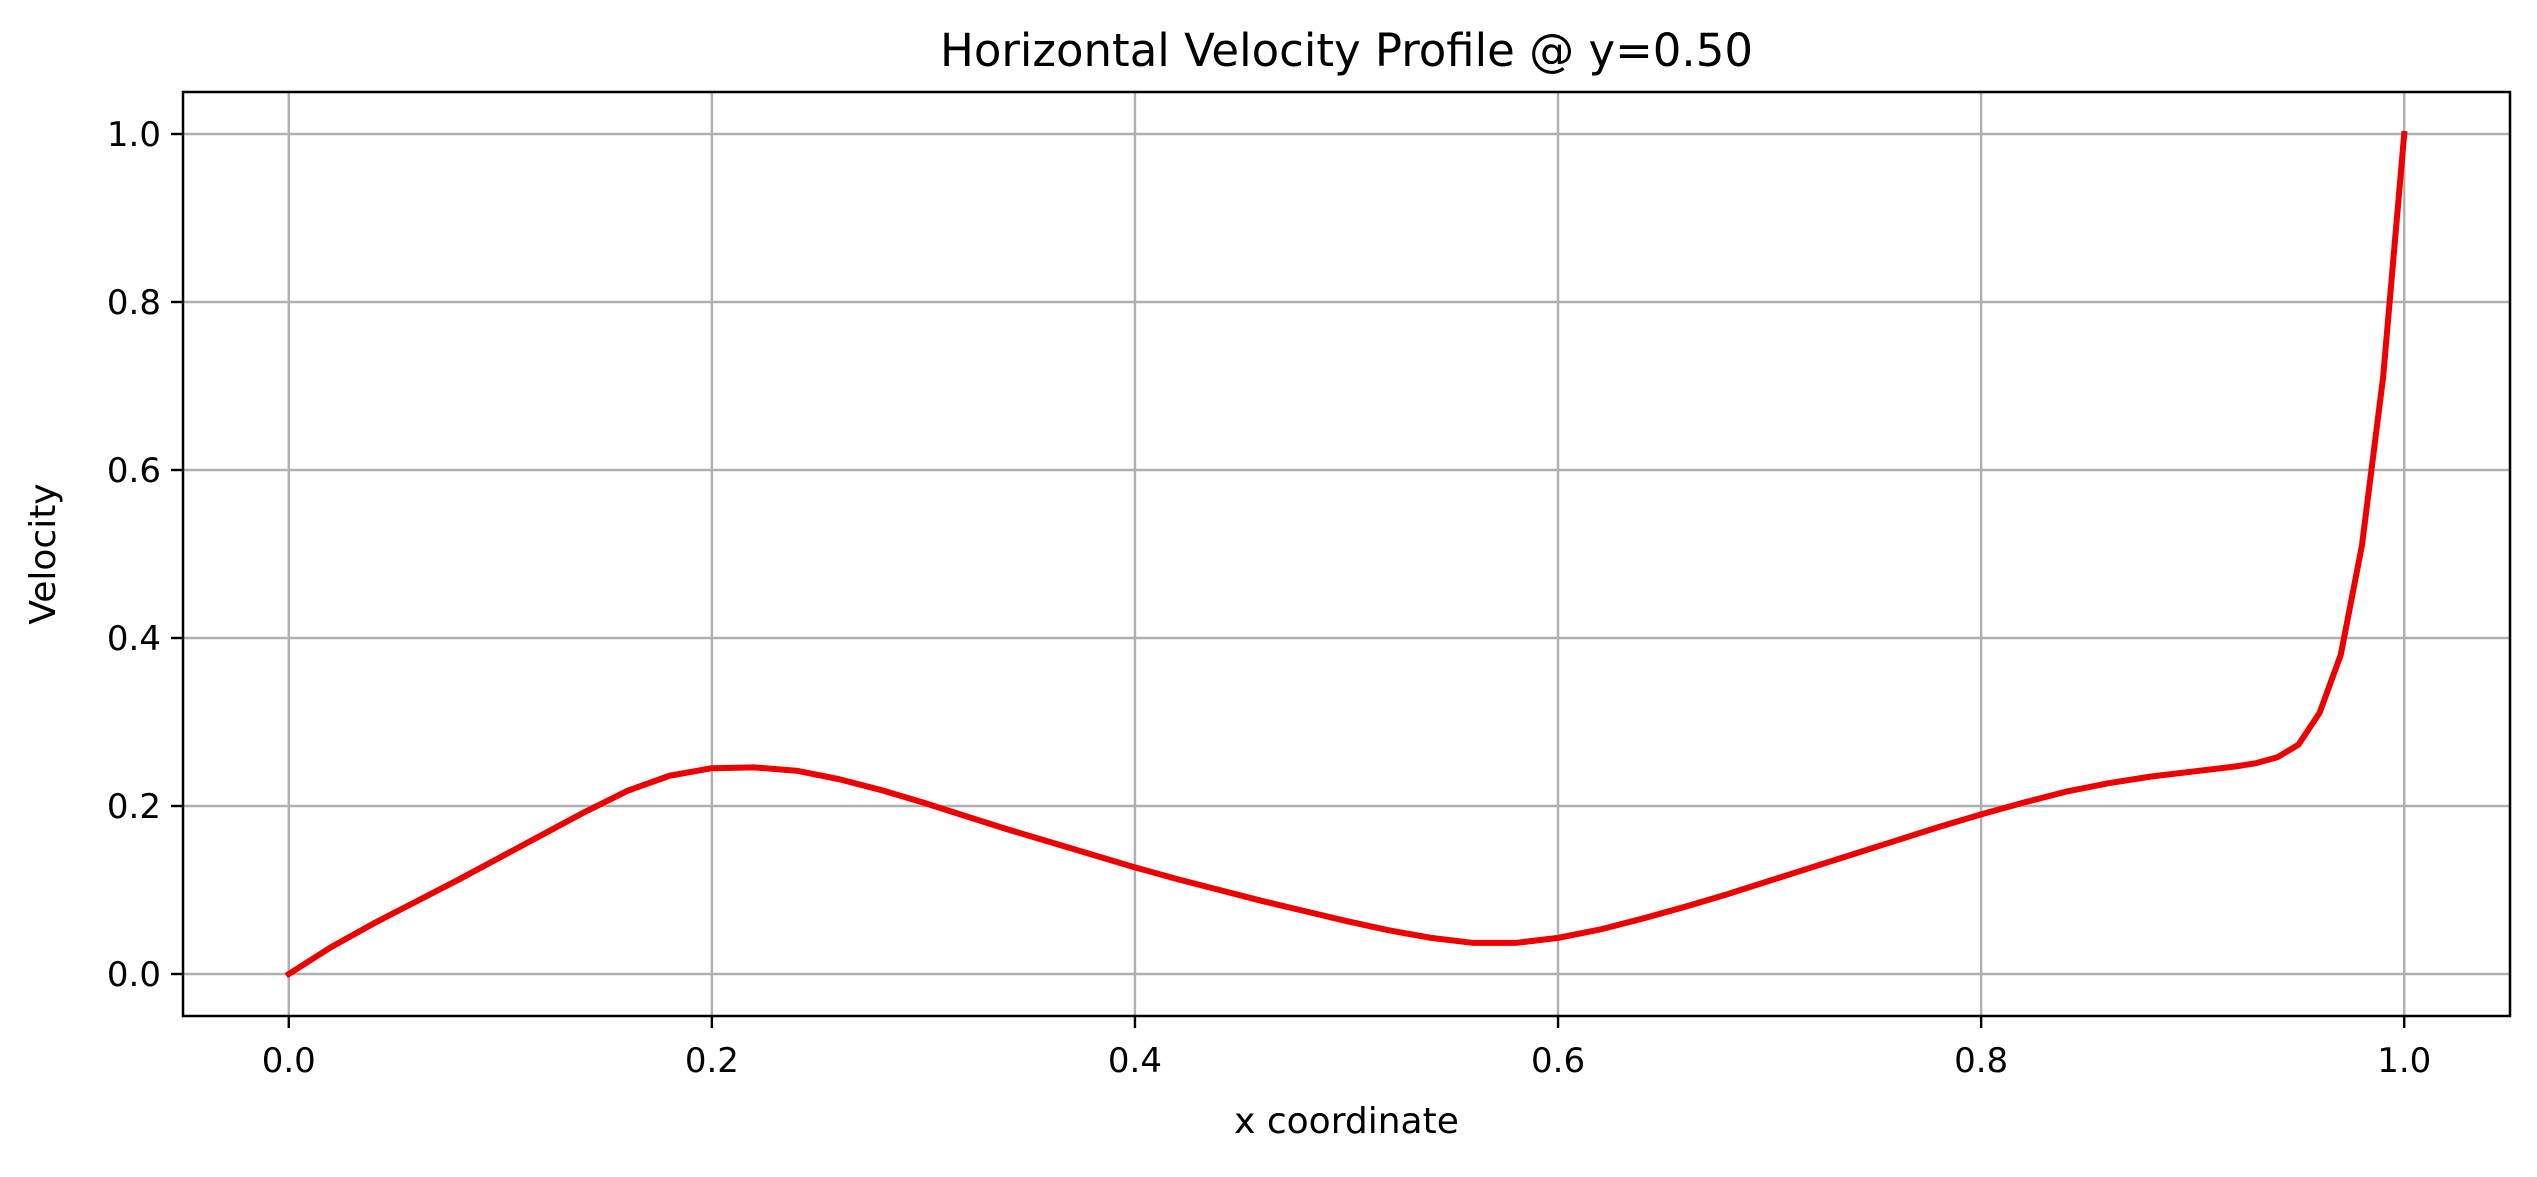 The width and height of the screenshot is (2537, 1177). Describe the element at coordinates (289, 1061) in the screenshot. I see `x-tick-label: 0.0` at that location.